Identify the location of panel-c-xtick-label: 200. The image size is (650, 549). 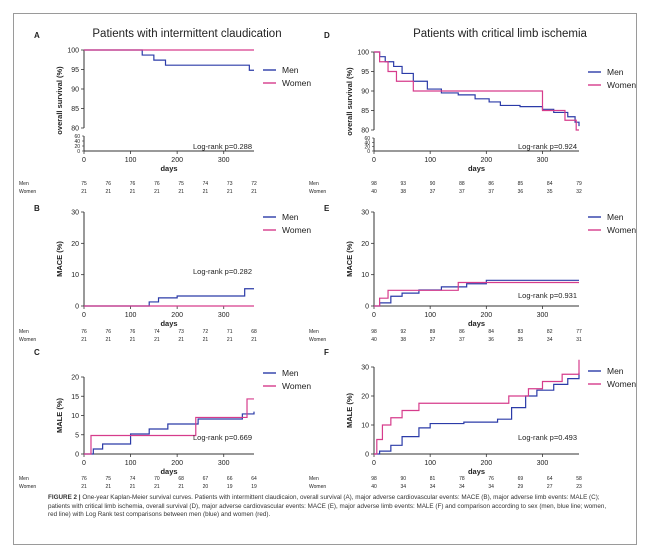
(177, 463).